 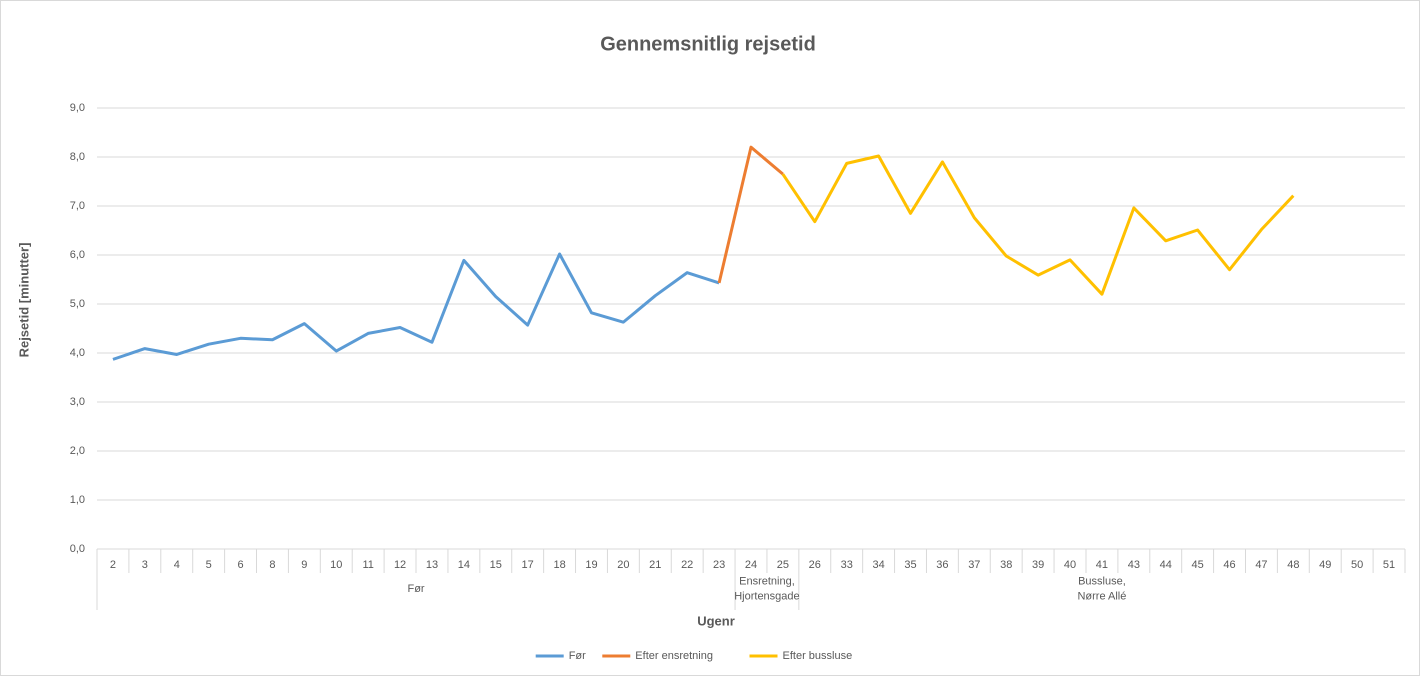 I want to click on x-tick-label: 40, so click(x=1070, y=565).